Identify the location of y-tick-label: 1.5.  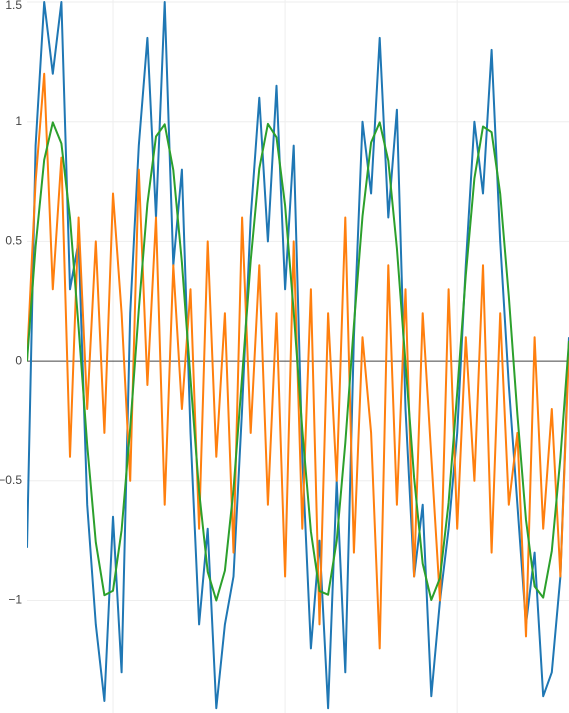
(13, 6).